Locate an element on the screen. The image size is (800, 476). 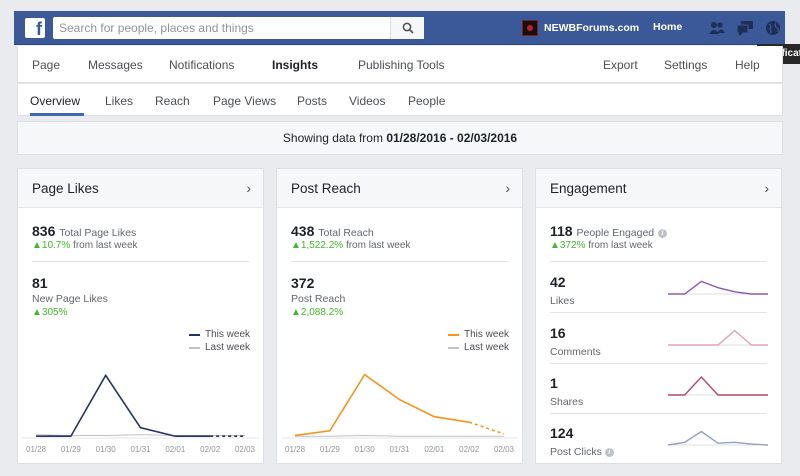
nav-help: Help is located at coordinates (747, 65).